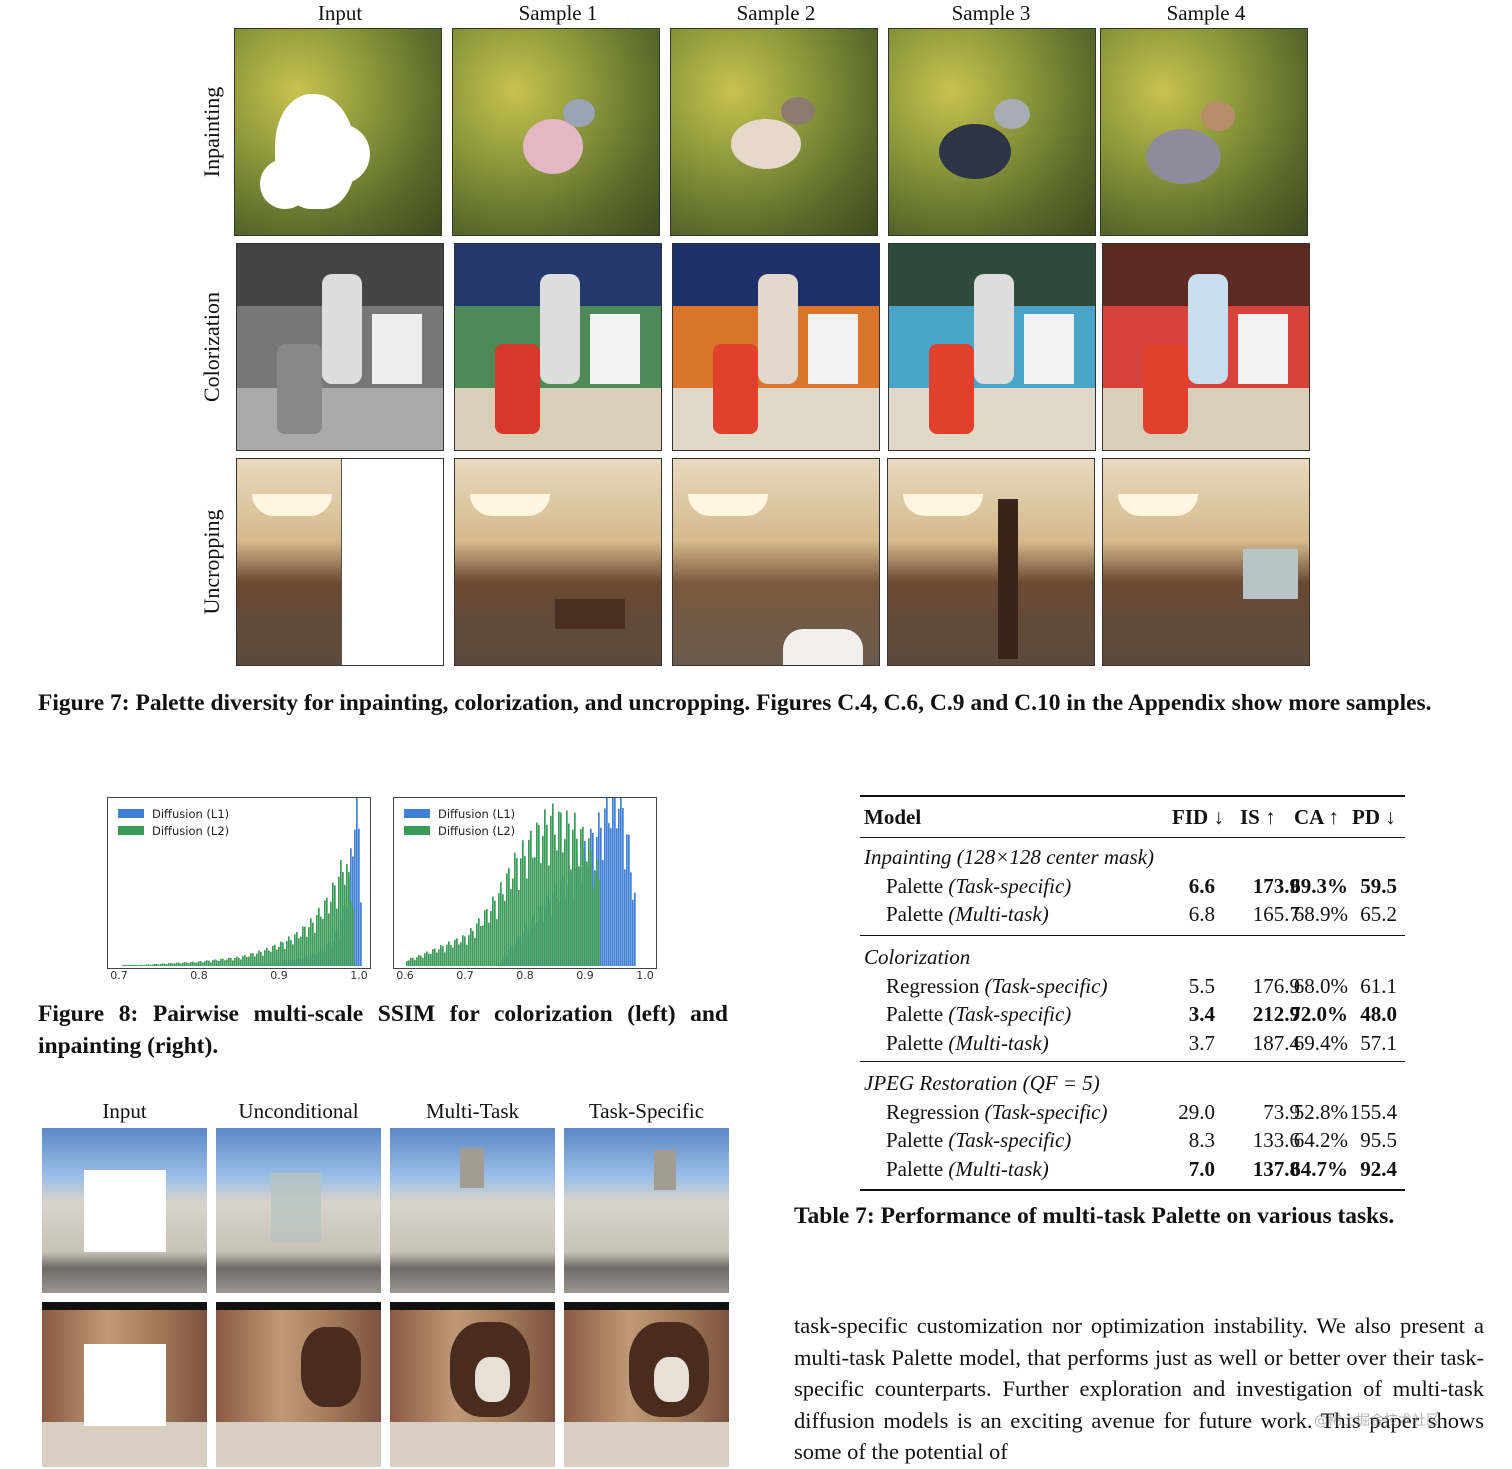  Describe the element at coordinates (996, 1112) in the screenshot. I see `table-row-model: Regression (Task-specific)` at that location.